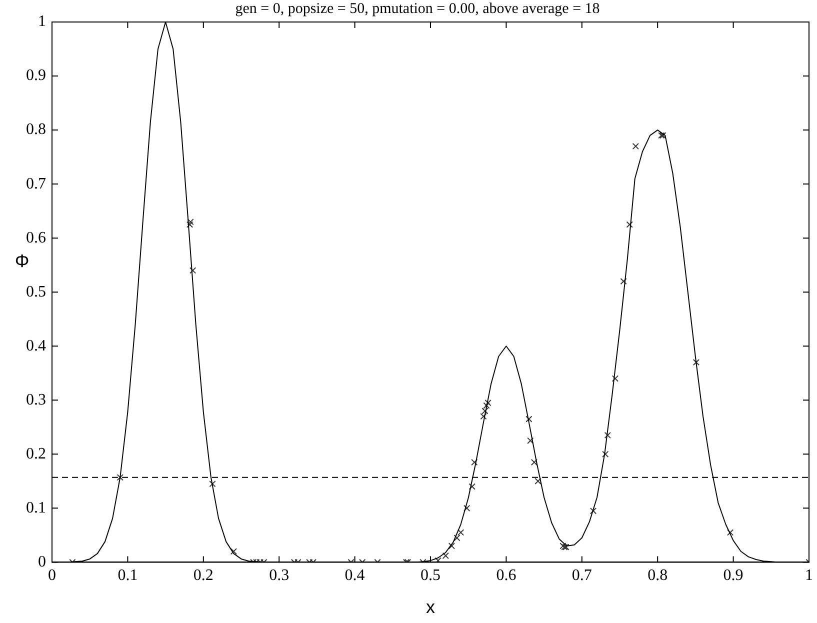 Image resolution: width=817 pixels, height=623 pixels. I want to click on y-tick-label: 1, so click(42, 21).